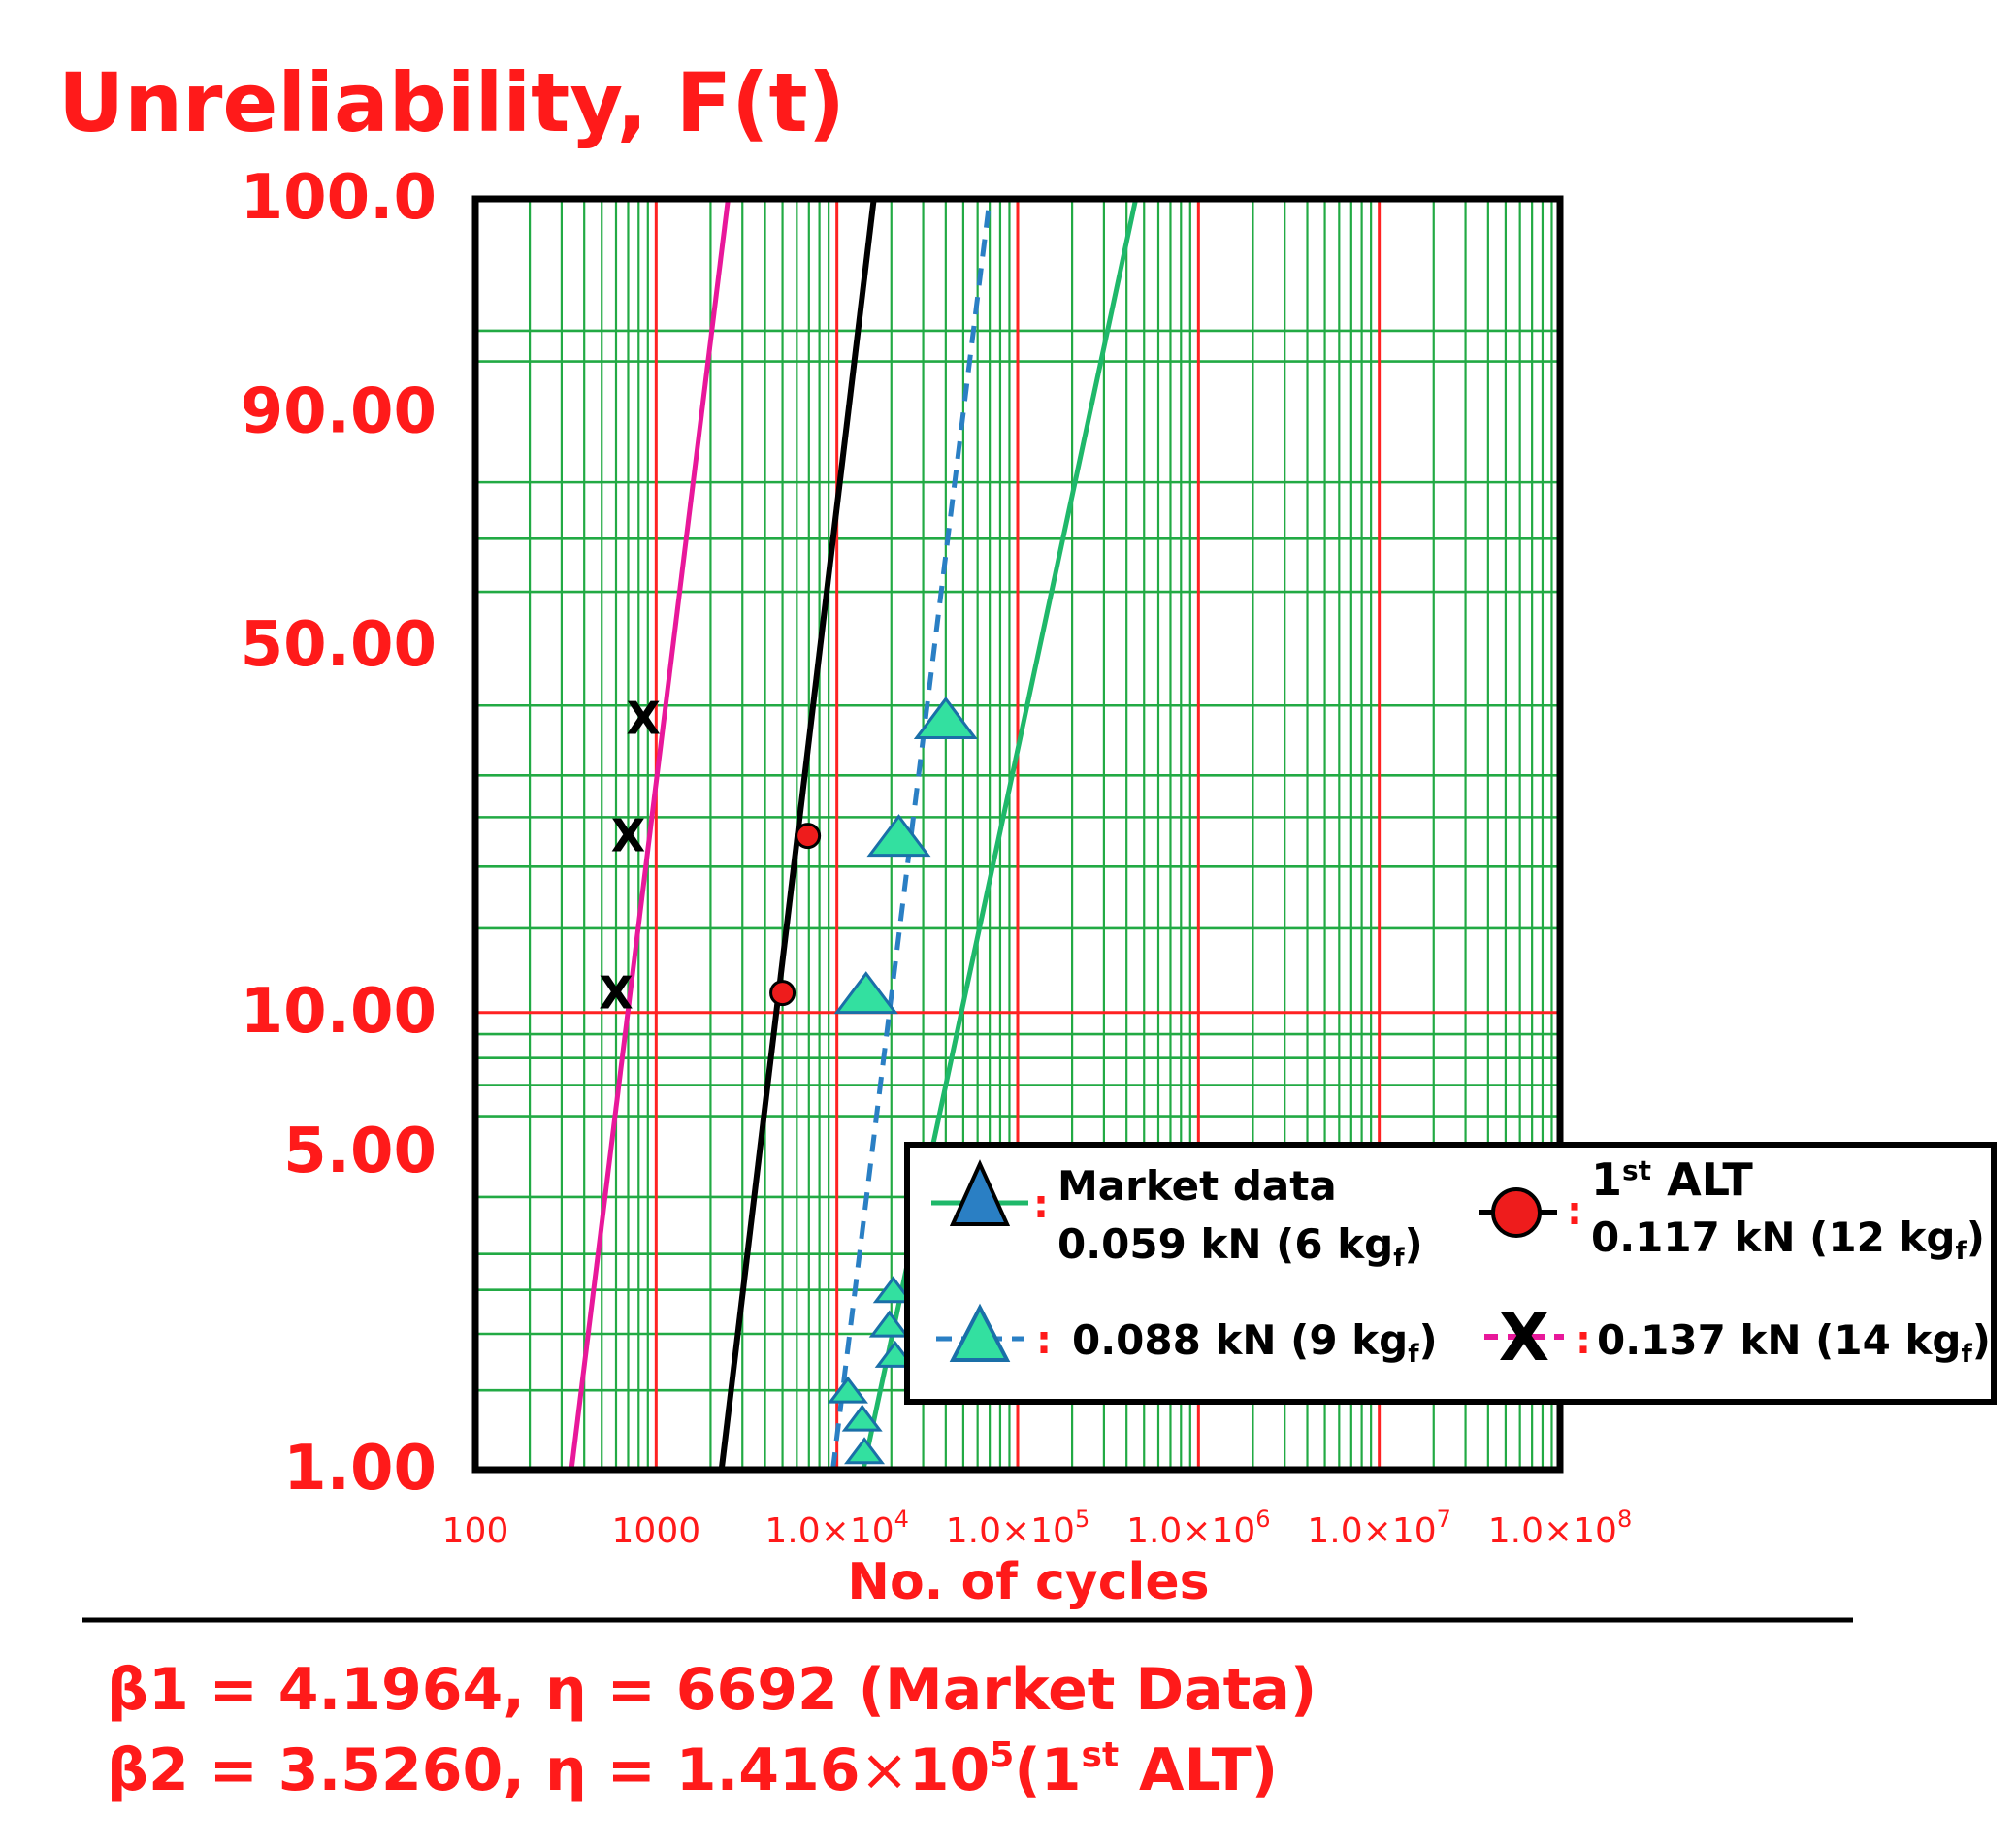 This screenshot has height=1847, width=2016. Describe the element at coordinates (451, 103) in the screenshot. I see `chart-title: Unreliability, F(t)` at that location.